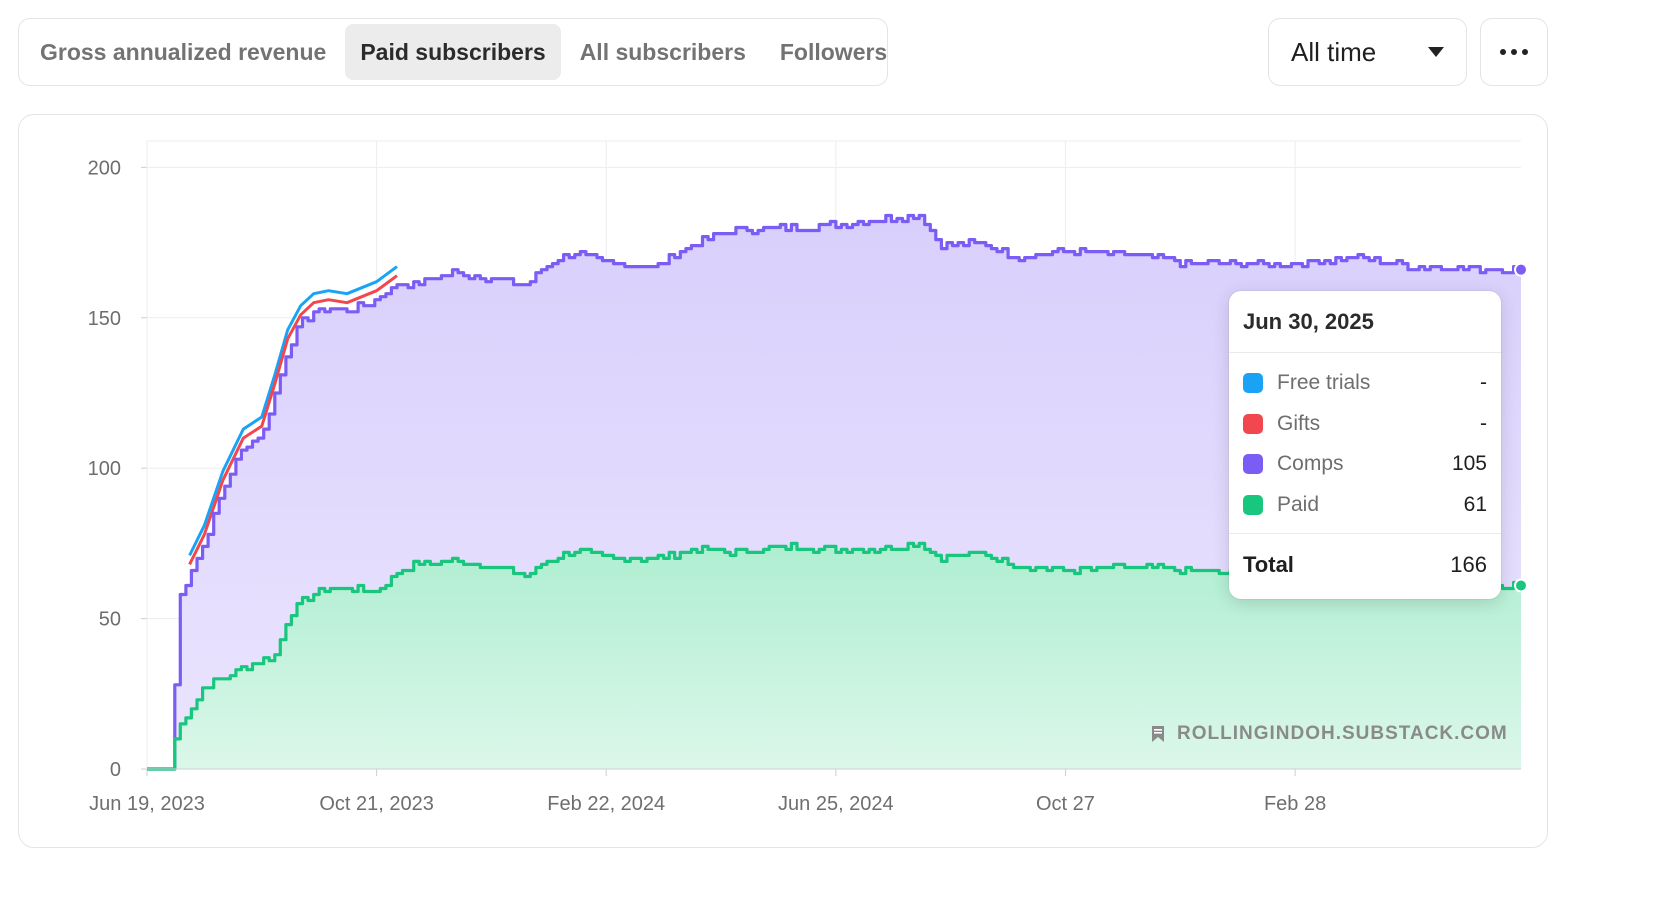  I want to click on tooltip-total-label: Total, so click(1268, 564).